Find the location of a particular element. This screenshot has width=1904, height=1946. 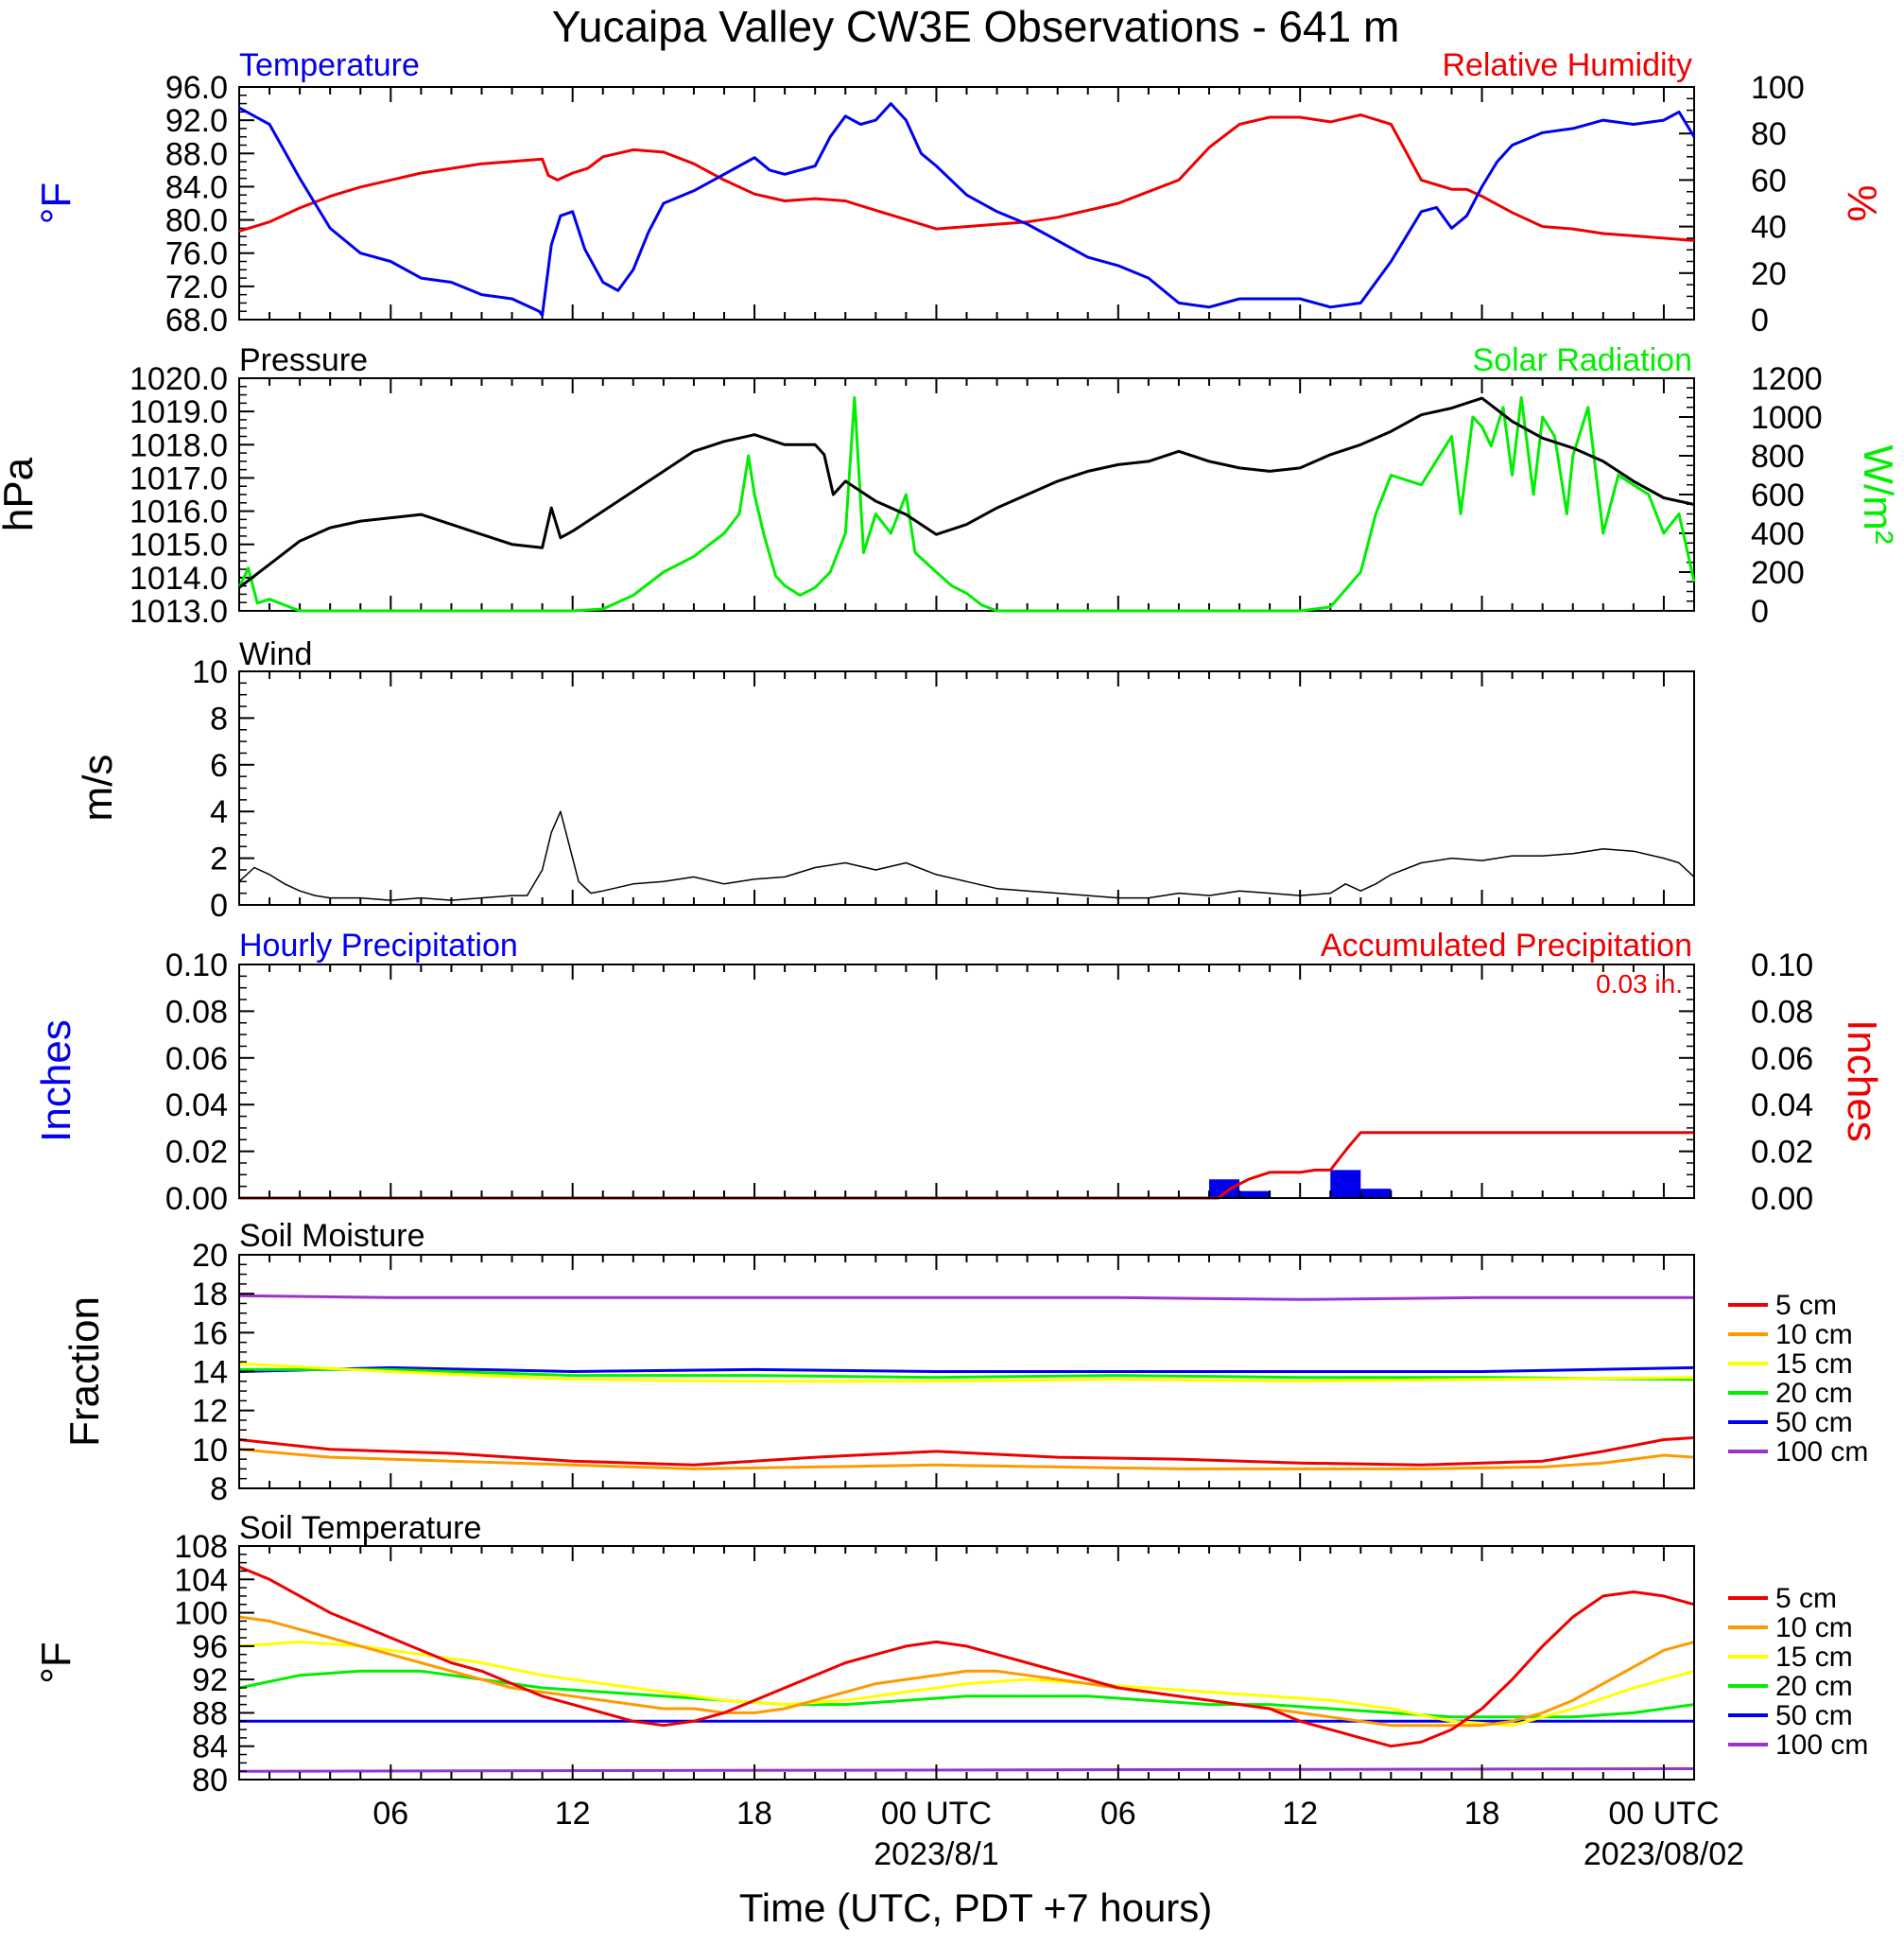

soil-moisture-y-tick-label: 16 is located at coordinates (210, 1333).